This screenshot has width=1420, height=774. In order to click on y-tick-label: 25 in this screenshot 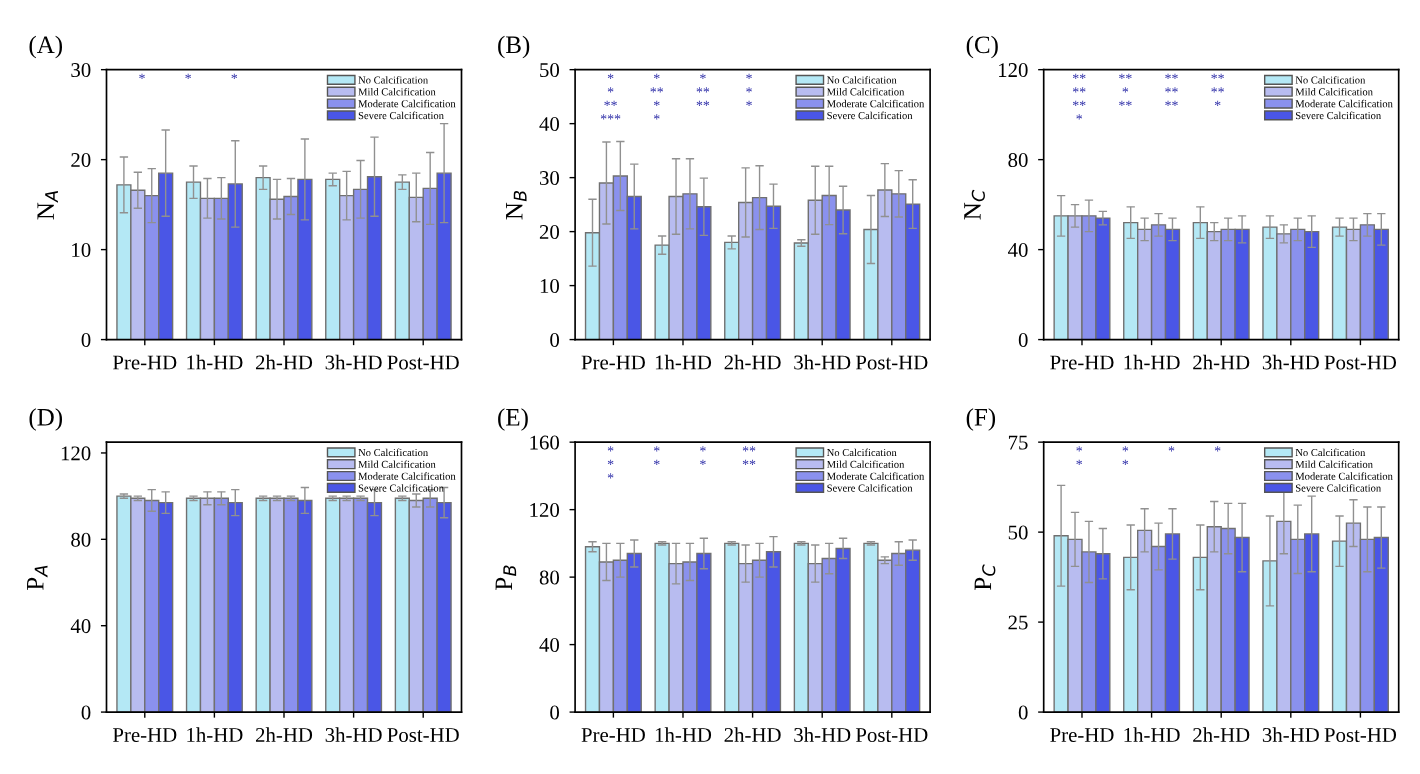, I will do `click(1018, 622)`.